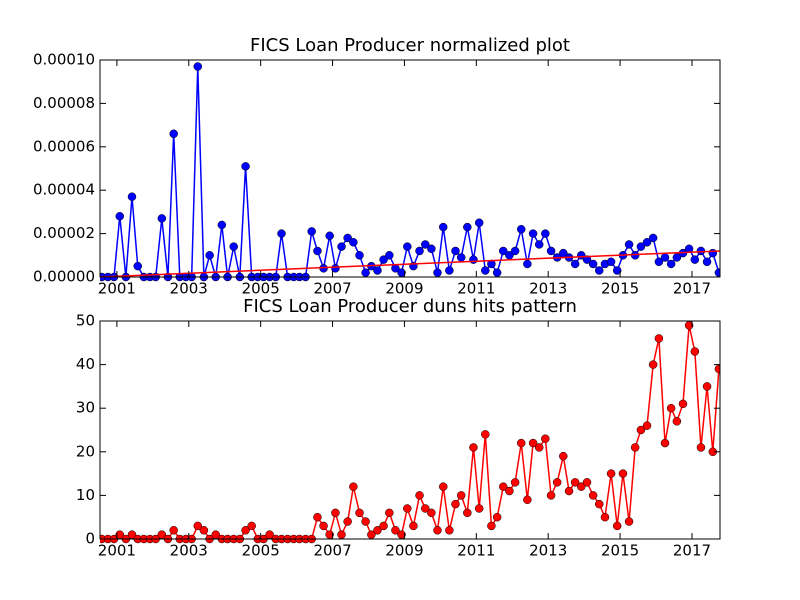  What do you see at coordinates (85, 408) in the screenshot?
I see `y-tick-label: 30` at bounding box center [85, 408].